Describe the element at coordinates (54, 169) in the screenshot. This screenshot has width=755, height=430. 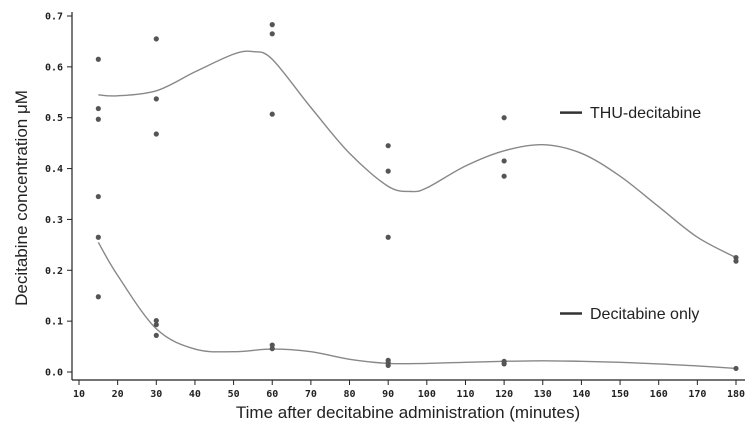
I see `y-tick-label: 0.4` at that location.